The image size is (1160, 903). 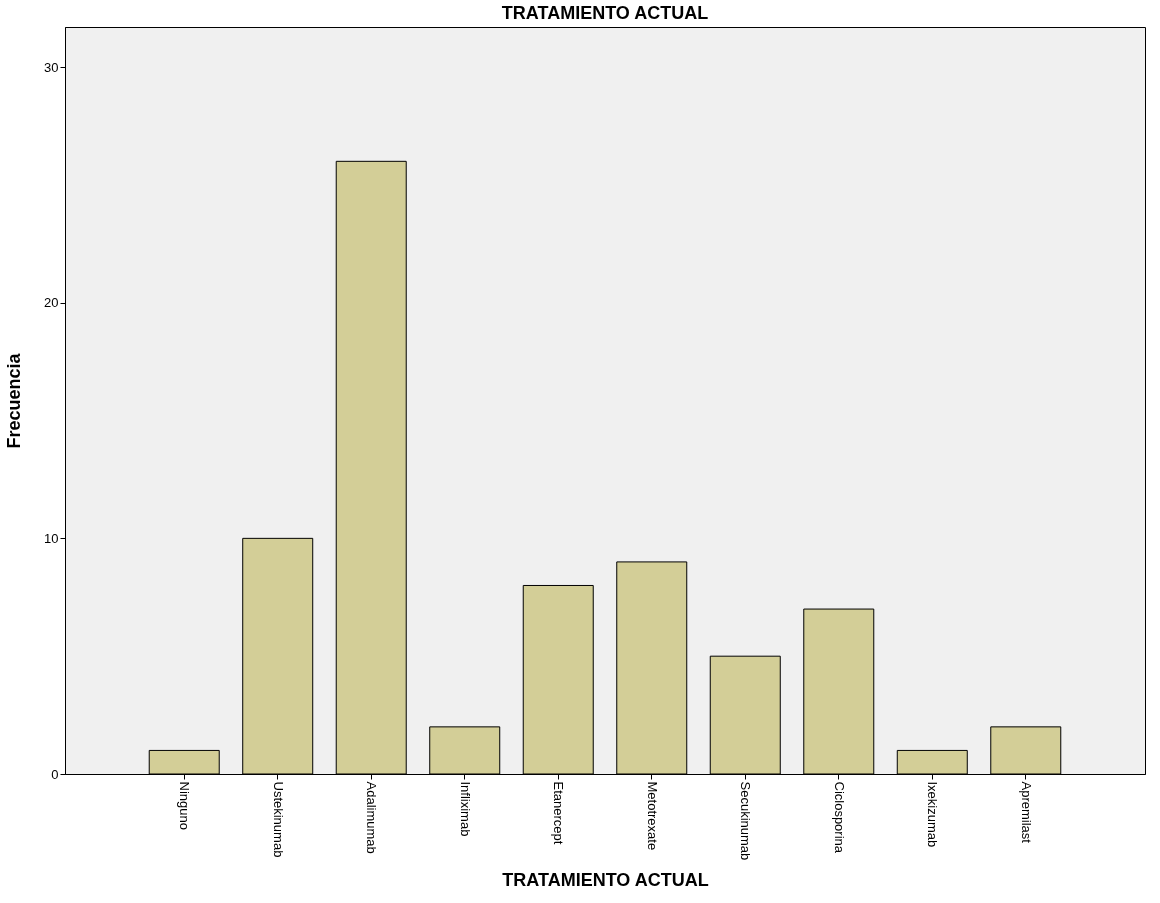 What do you see at coordinates (55, 774) in the screenshot?
I see `y-tick-label: 0` at bounding box center [55, 774].